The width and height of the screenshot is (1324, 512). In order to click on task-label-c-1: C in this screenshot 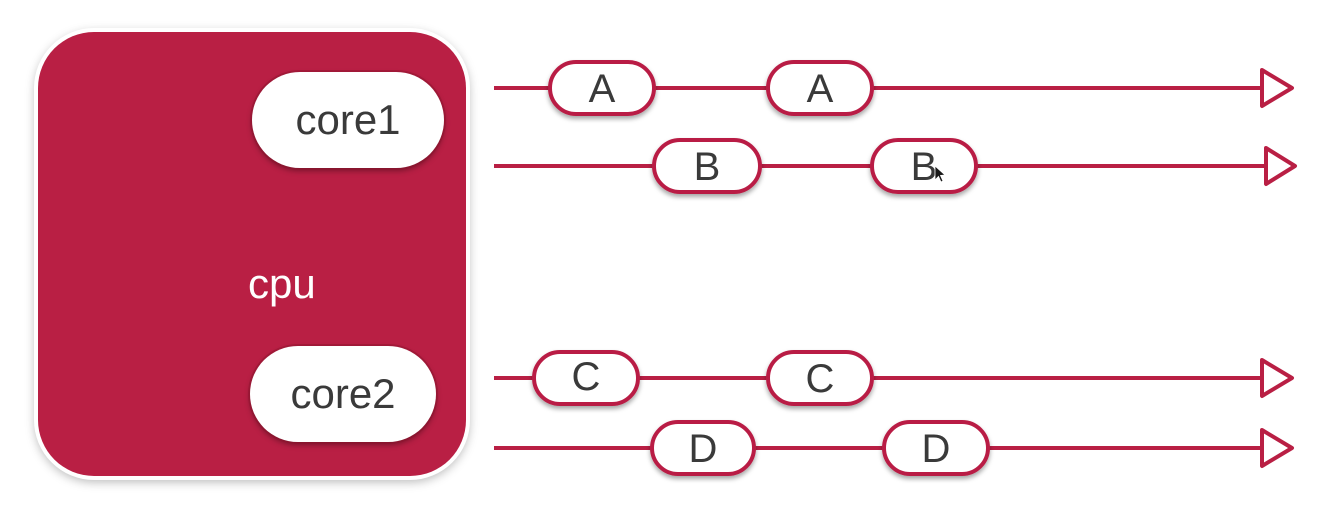, I will do `click(586, 377)`.